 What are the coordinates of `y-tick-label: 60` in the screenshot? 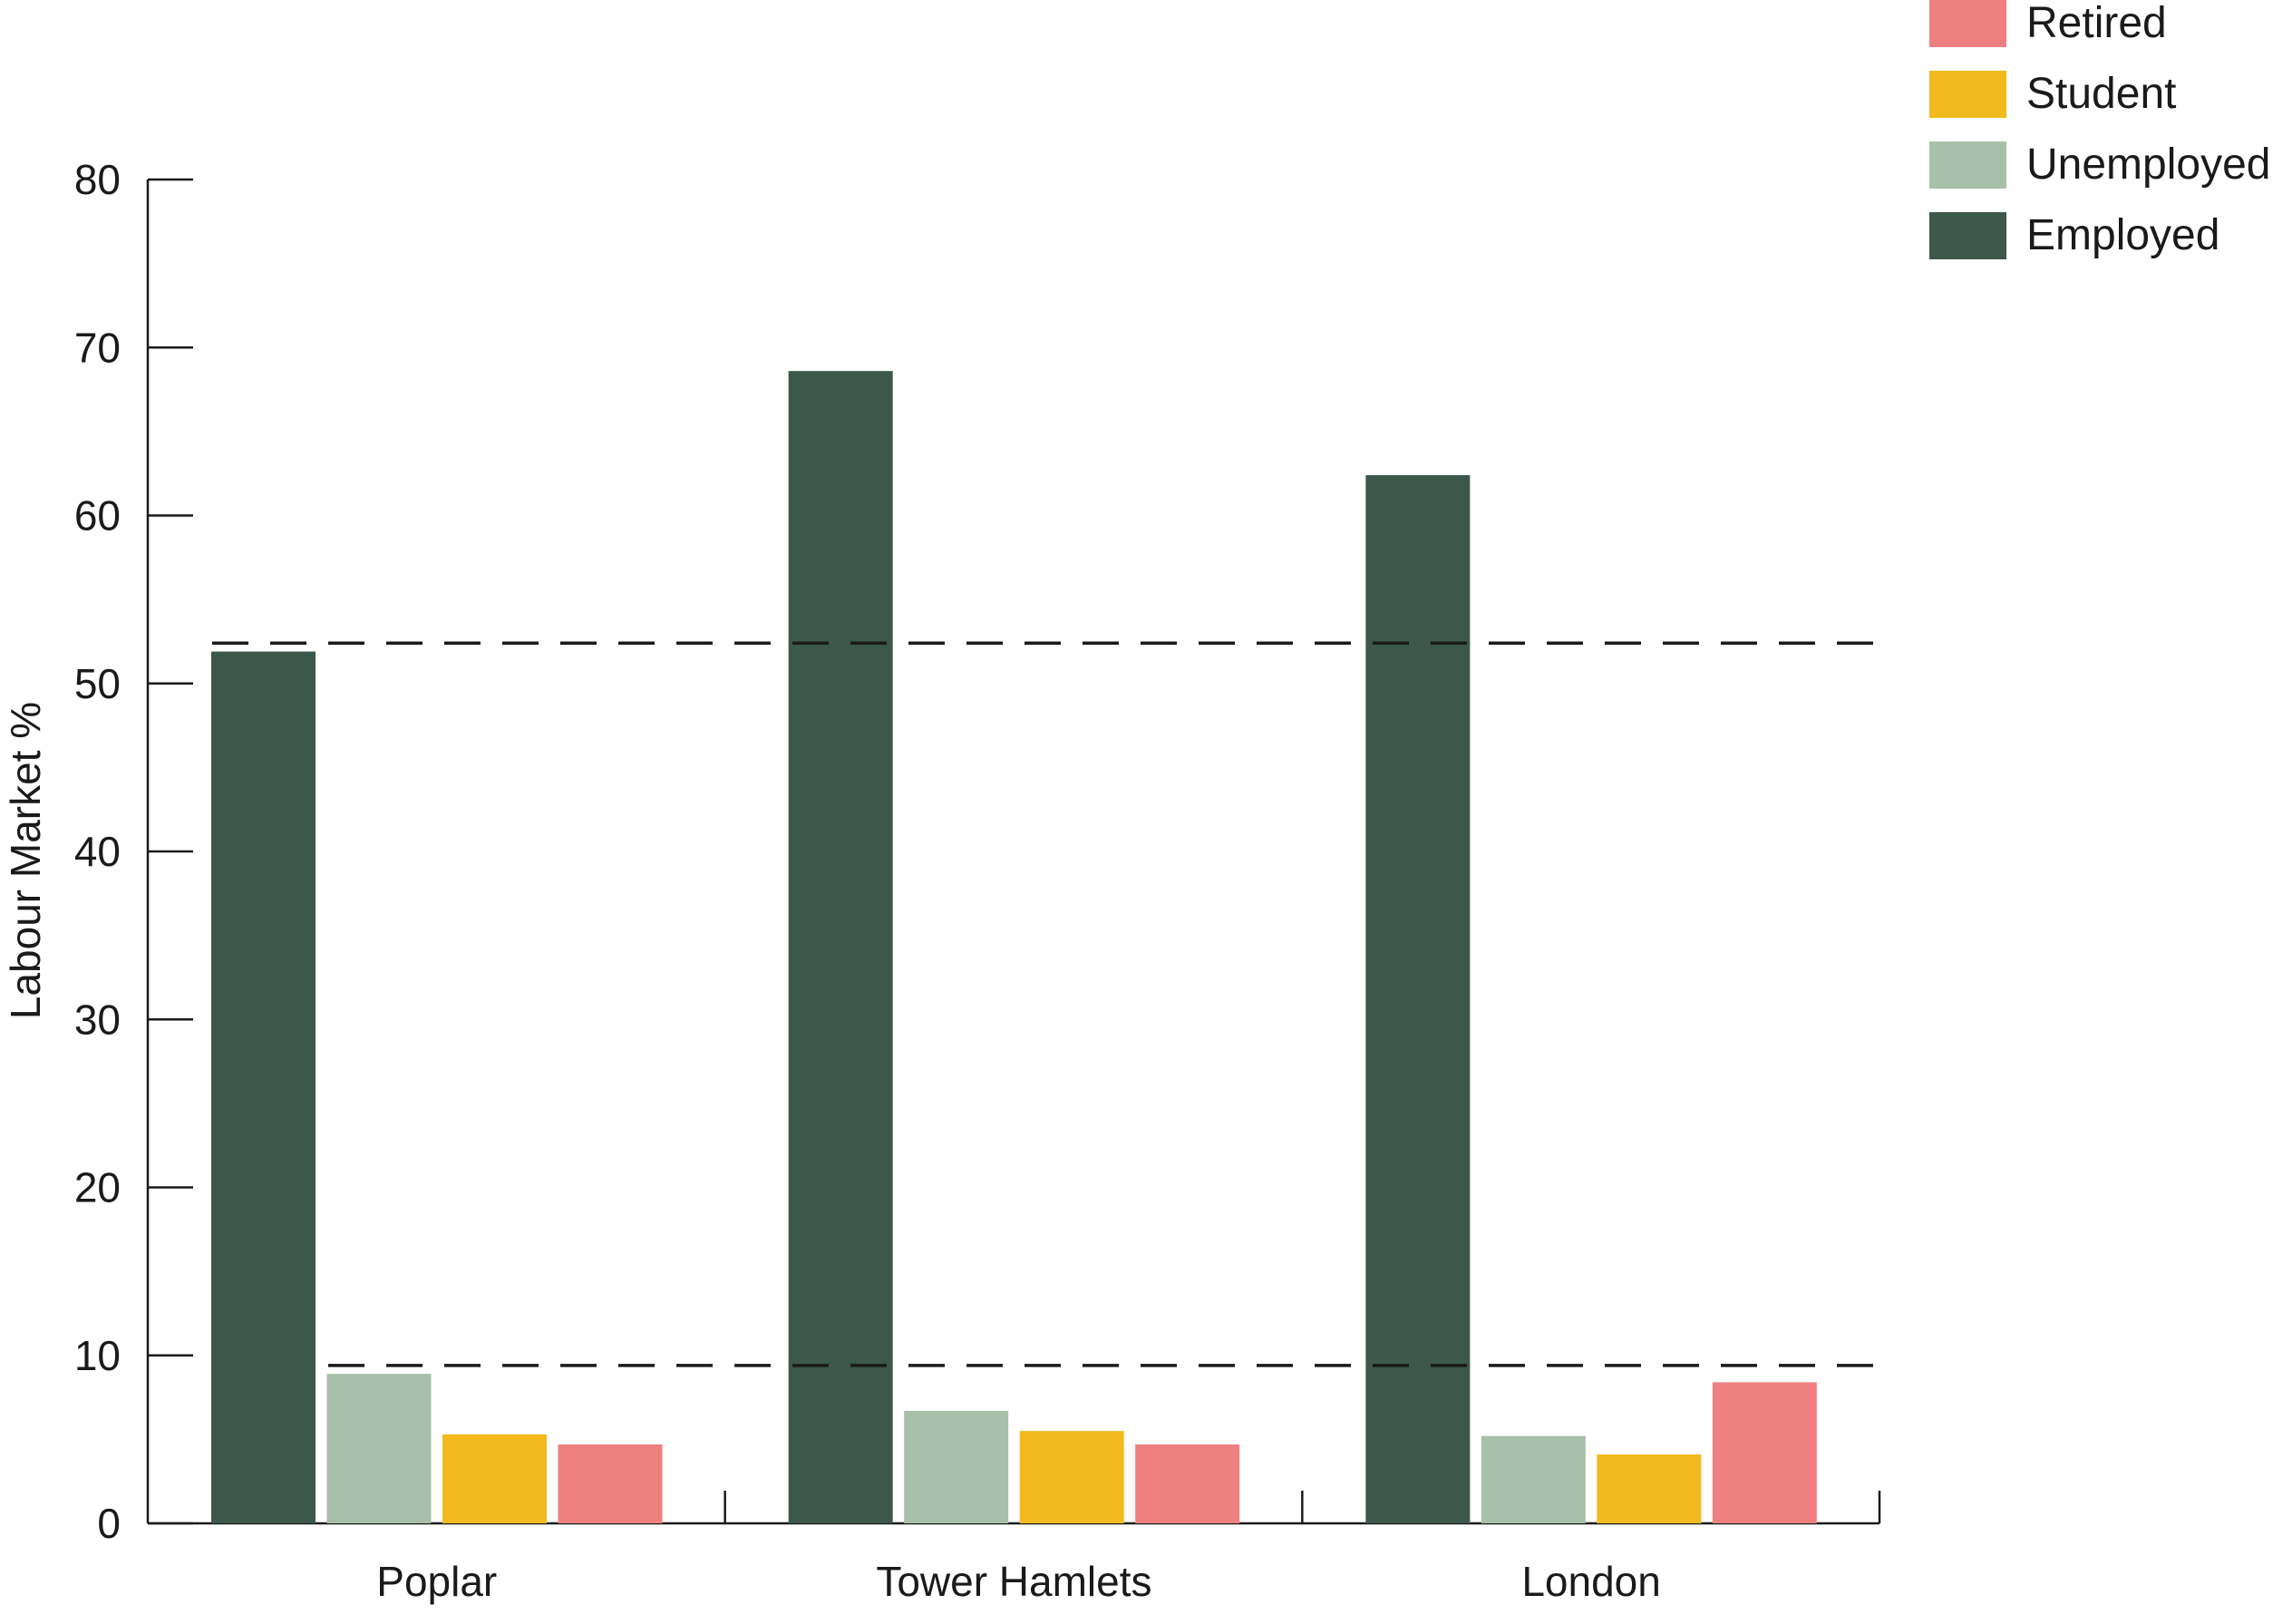 It's located at (97, 516).